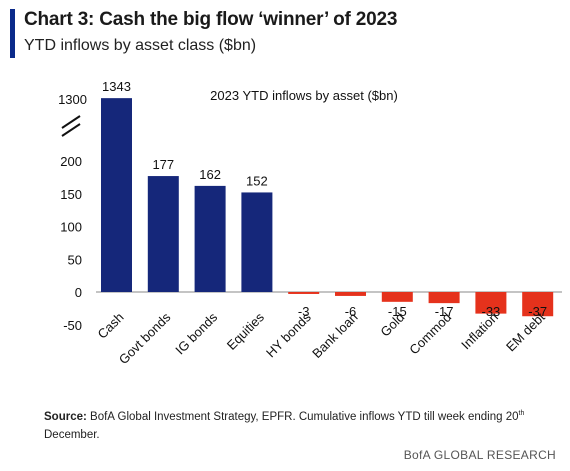  What do you see at coordinates (334, 335) in the screenshot?
I see `category-label: Bank loan` at bounding box center [334, 335].